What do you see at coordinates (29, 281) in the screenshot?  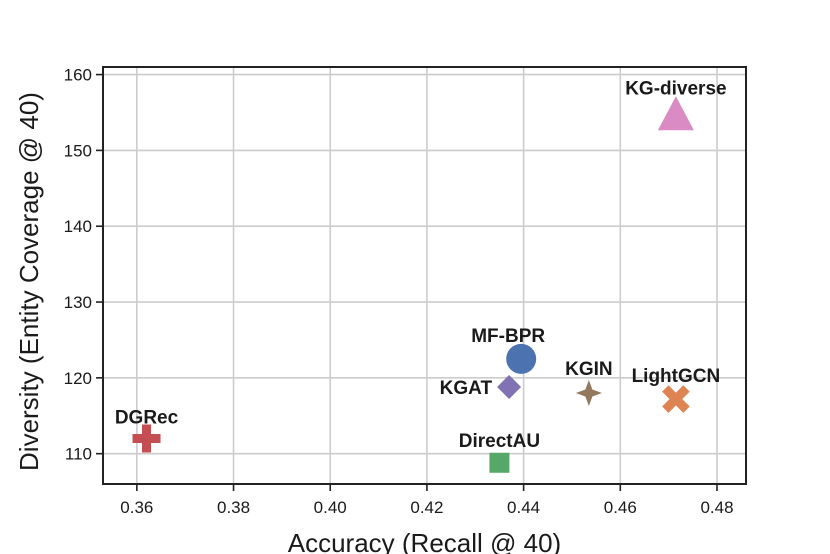 I see `y-axis-title: Diversity (Entity Coverage @ 40)` at bounding box center [29, 281].